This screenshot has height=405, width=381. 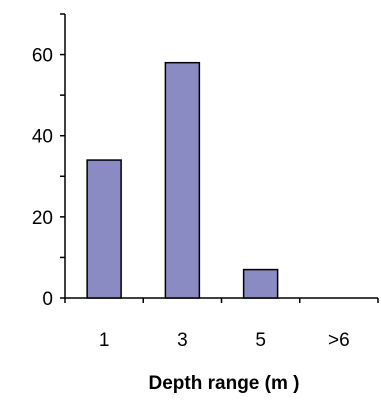 I want to click on x-tick-label: 5, so click(x=260, y=340).